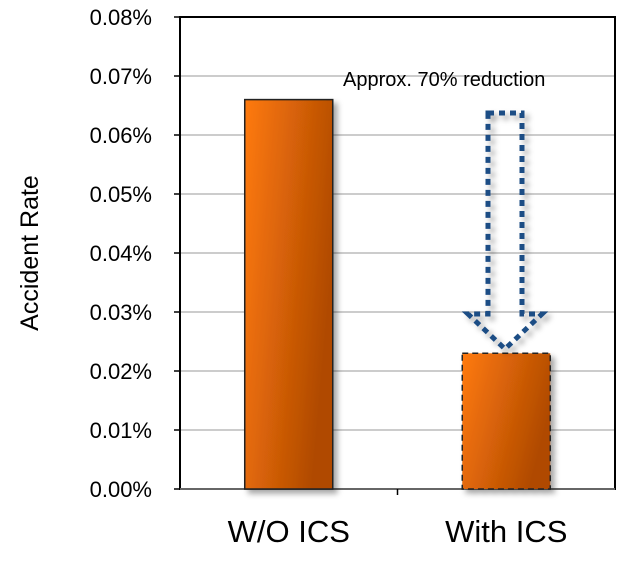 This screenshot has height=566, width=640. Describe the element at coordinates (121, 135) in the screenshot. I see `y-tick-label: 0.06%` at that location.